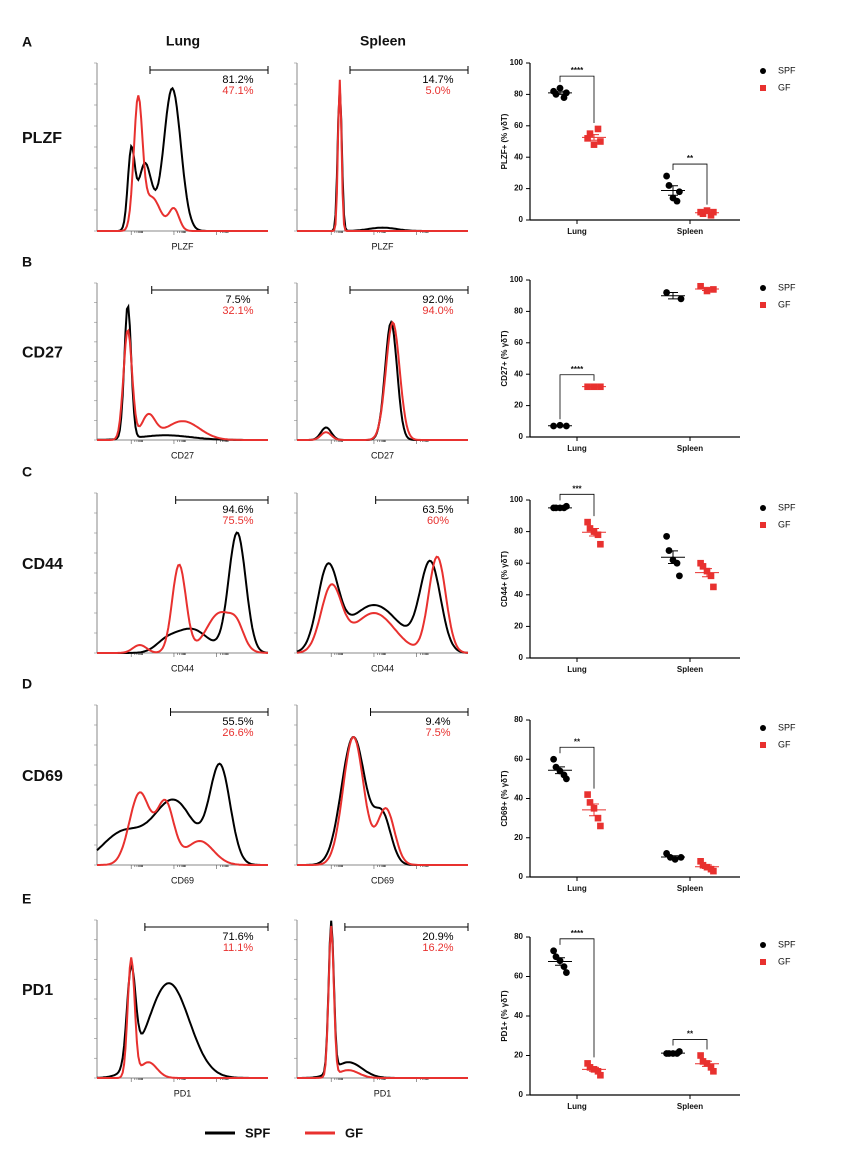 The width and height of the screenshot is (846, 1169). What do you see at coordinates (437, 510) in the screenshot?
I see `gate-label: 63.5%` at bounding box center [437, 510].